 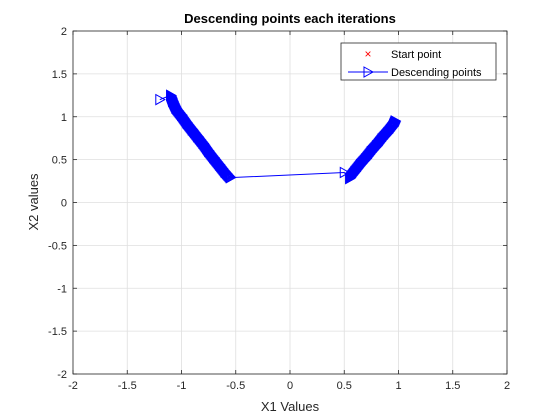 I want to click on x-tick-label: 1.5, so click(x=452, y=386).